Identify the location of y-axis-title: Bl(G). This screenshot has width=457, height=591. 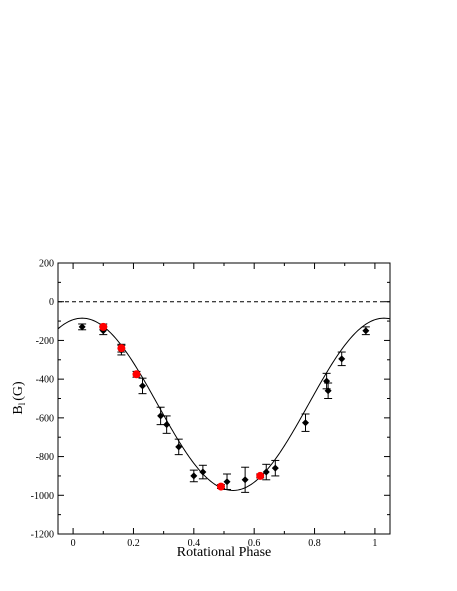
(19, 398).